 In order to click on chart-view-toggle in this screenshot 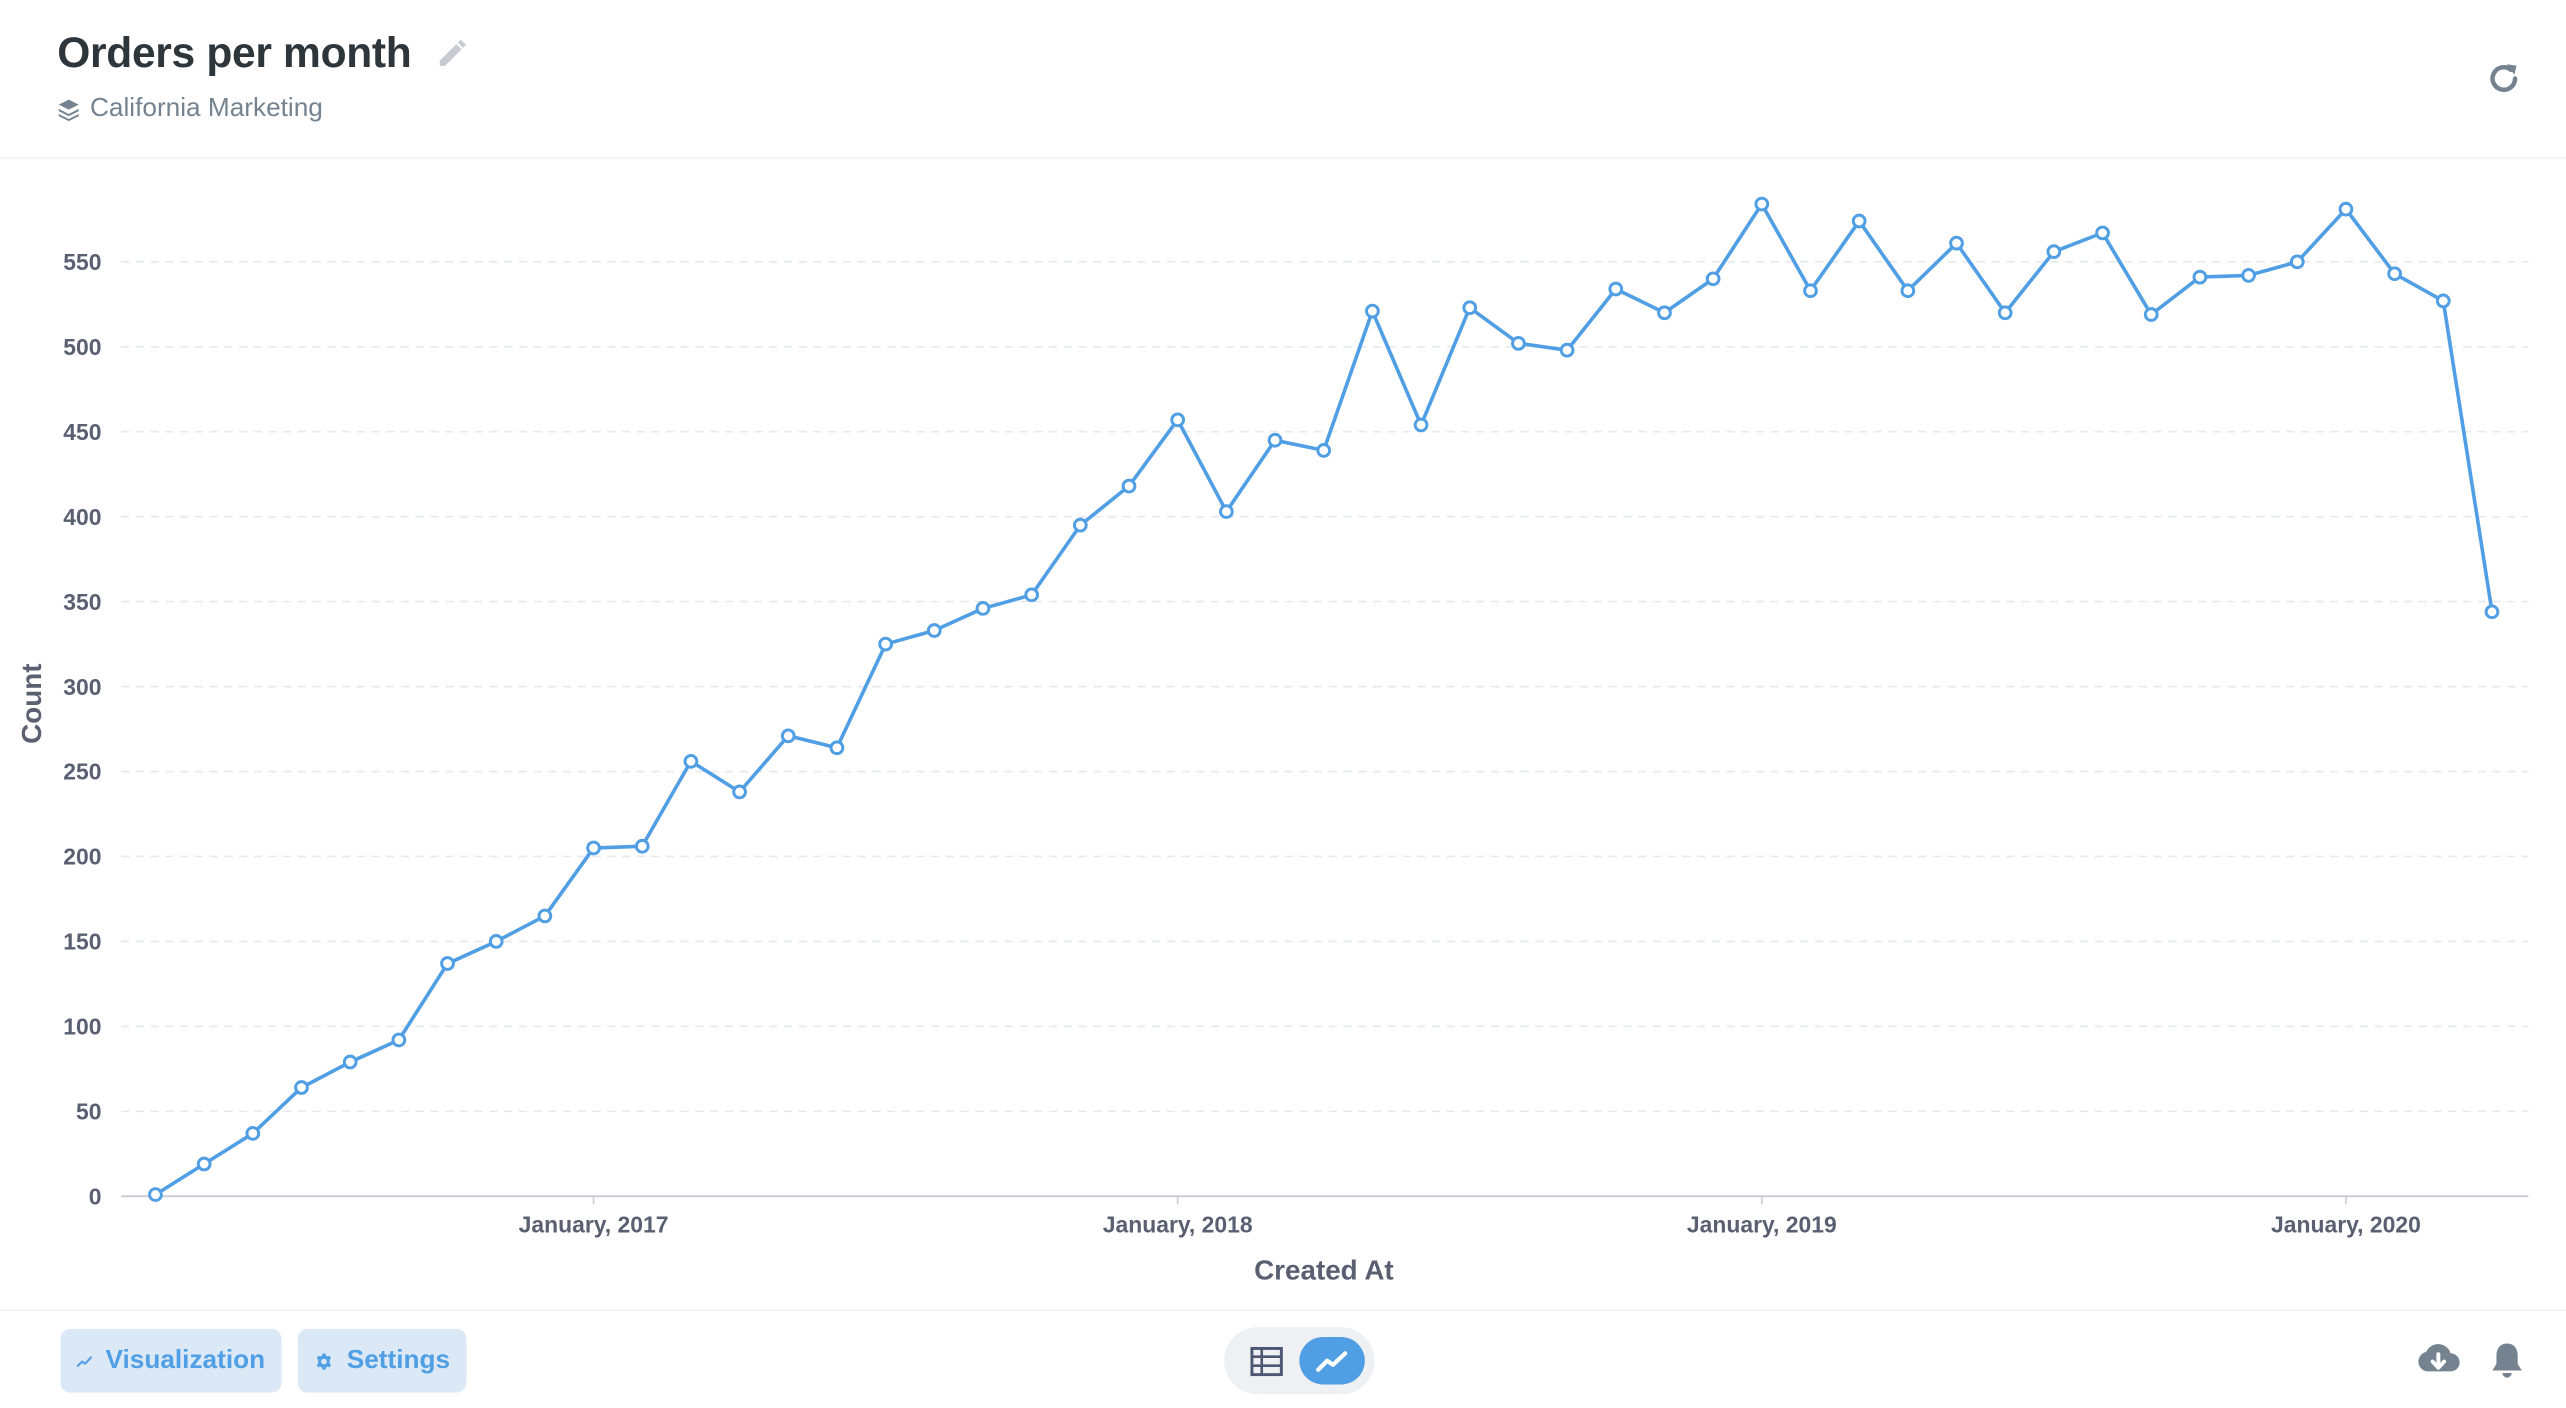, I will do `click(1332, 1361)`.